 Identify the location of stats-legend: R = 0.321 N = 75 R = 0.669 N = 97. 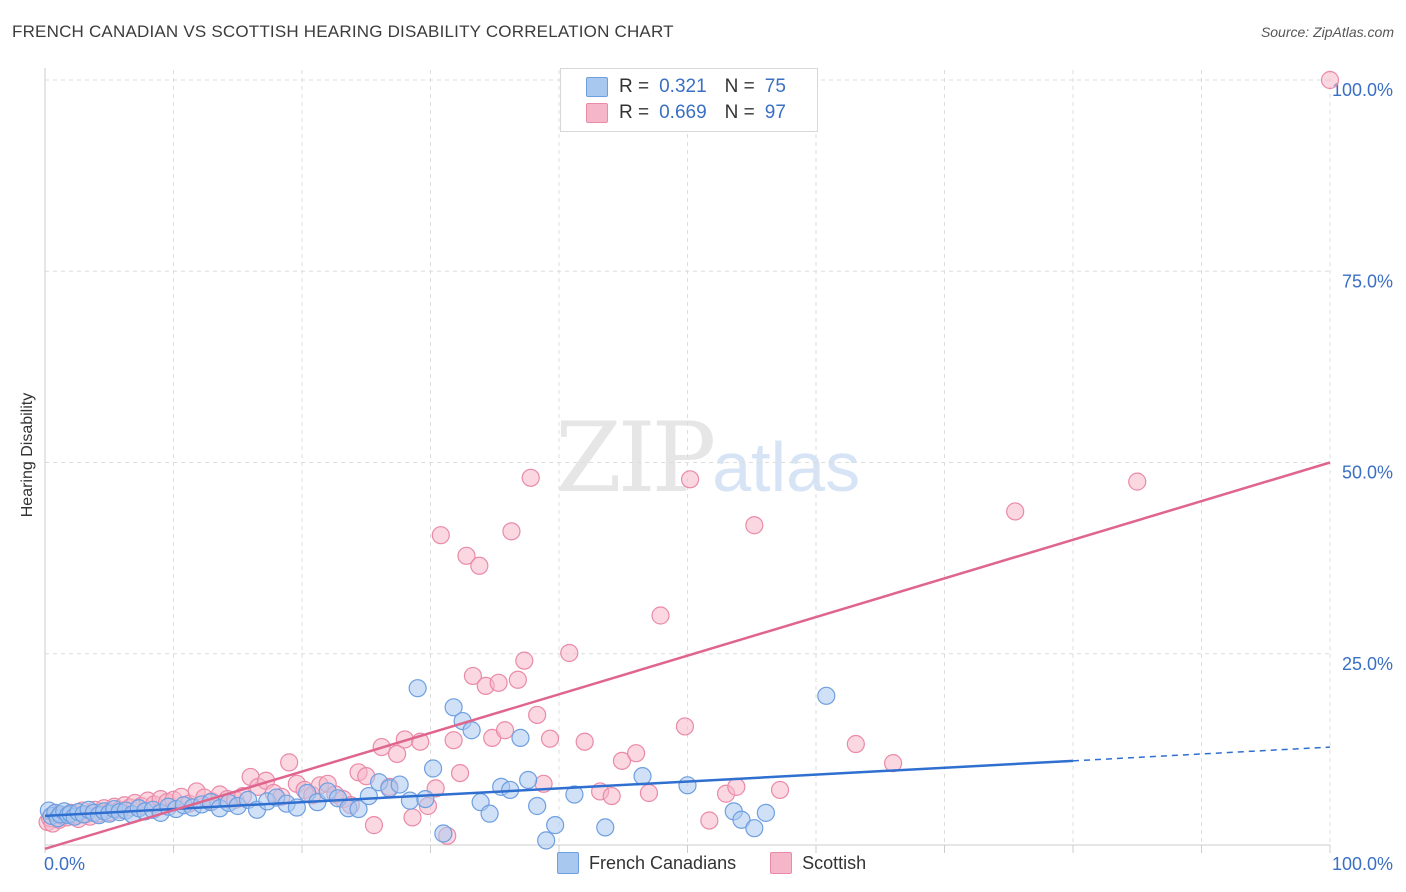
(689, 100).